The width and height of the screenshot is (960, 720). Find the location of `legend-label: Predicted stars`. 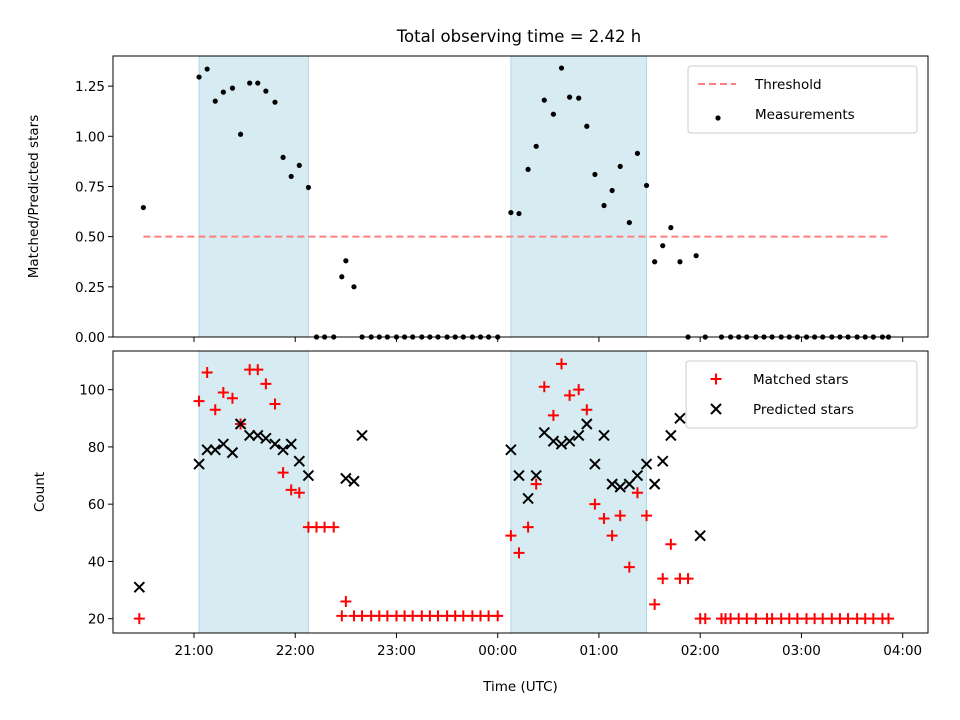

legend-label: Predicted stars is located at coordinates (803, 410).